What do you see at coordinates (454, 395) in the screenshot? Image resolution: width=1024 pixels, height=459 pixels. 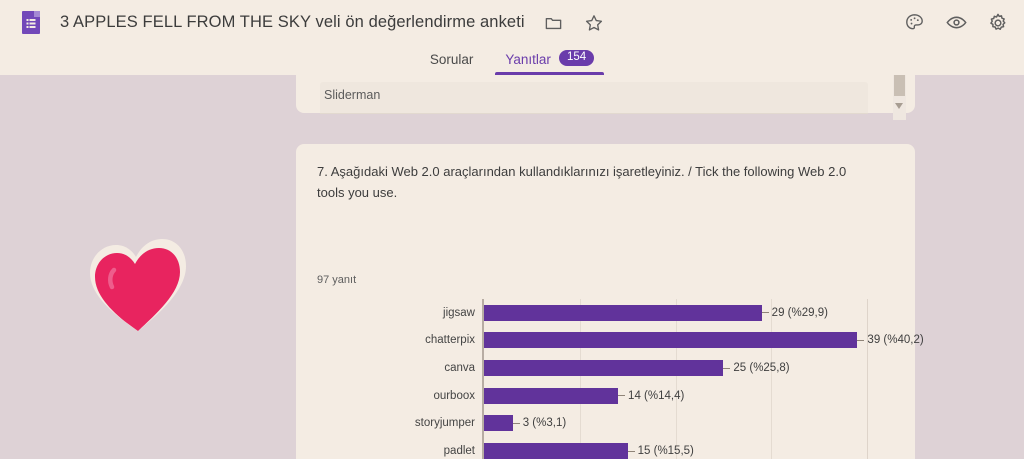 I see `bar-category-label: ourboox` at bounding box center [454, 395].